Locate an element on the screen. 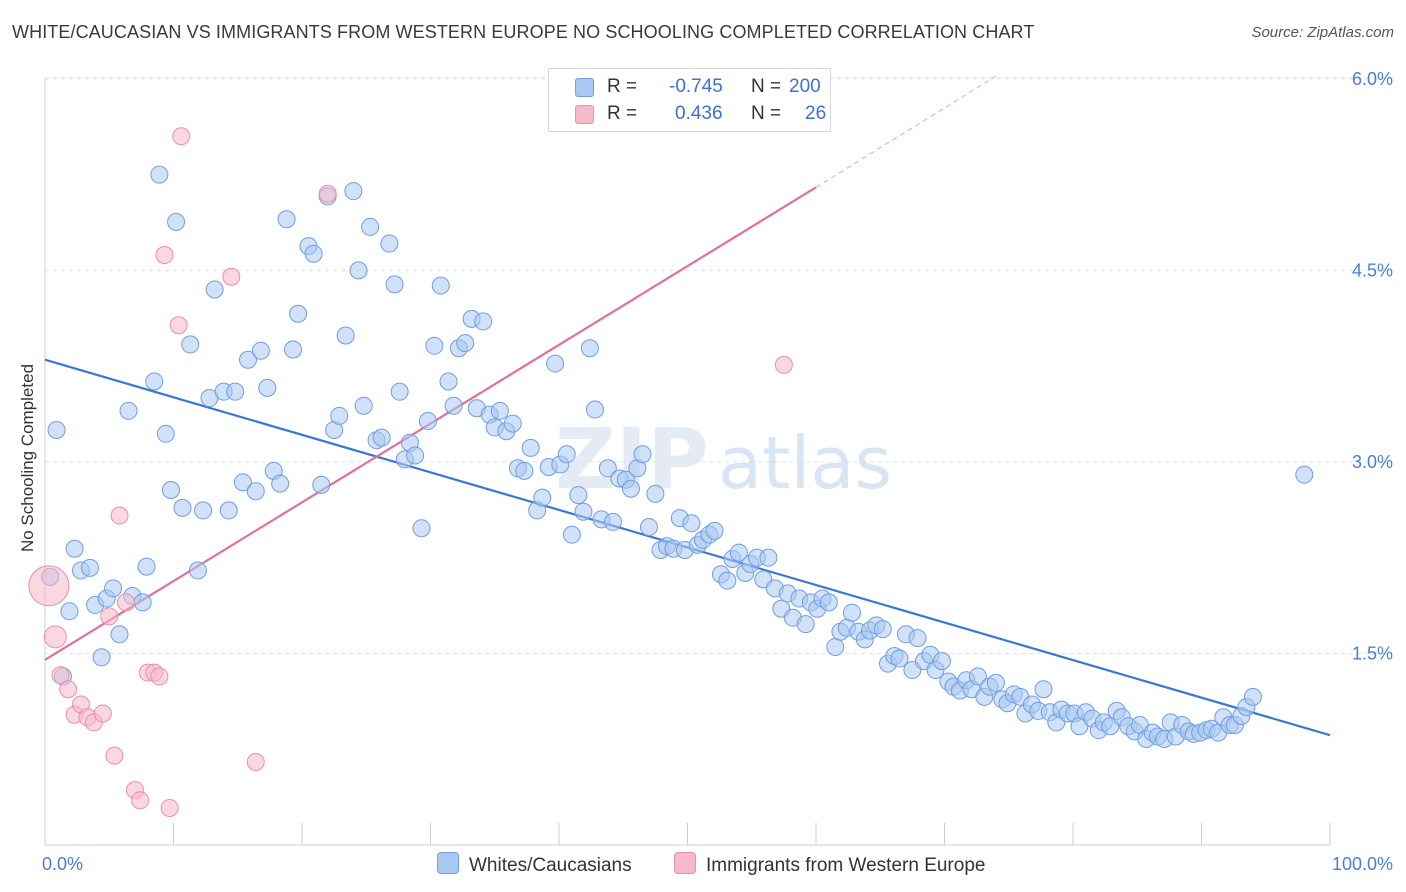  watermark-atlas: atlas is located at coordinates (805, 463).